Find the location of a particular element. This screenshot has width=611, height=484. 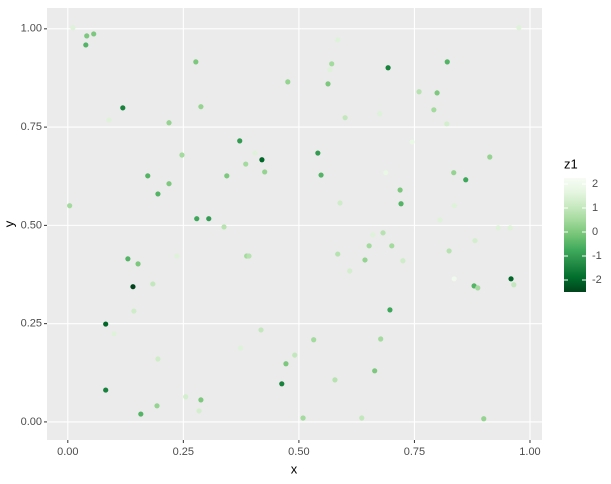

colorbar-label: 2 is located at coordinates (595, 184).